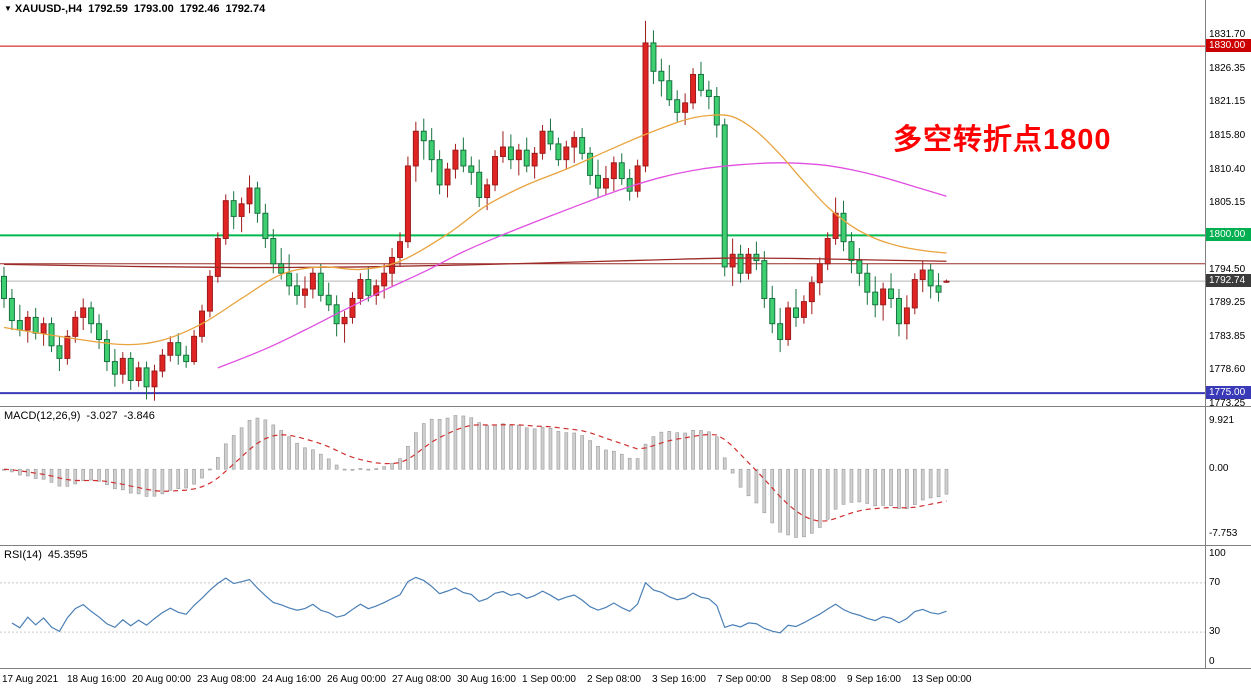 Image resolution: width=1251 pixels, height=691 pixels. I want to click on macd-main-value: -3.027, so click(102, 416).